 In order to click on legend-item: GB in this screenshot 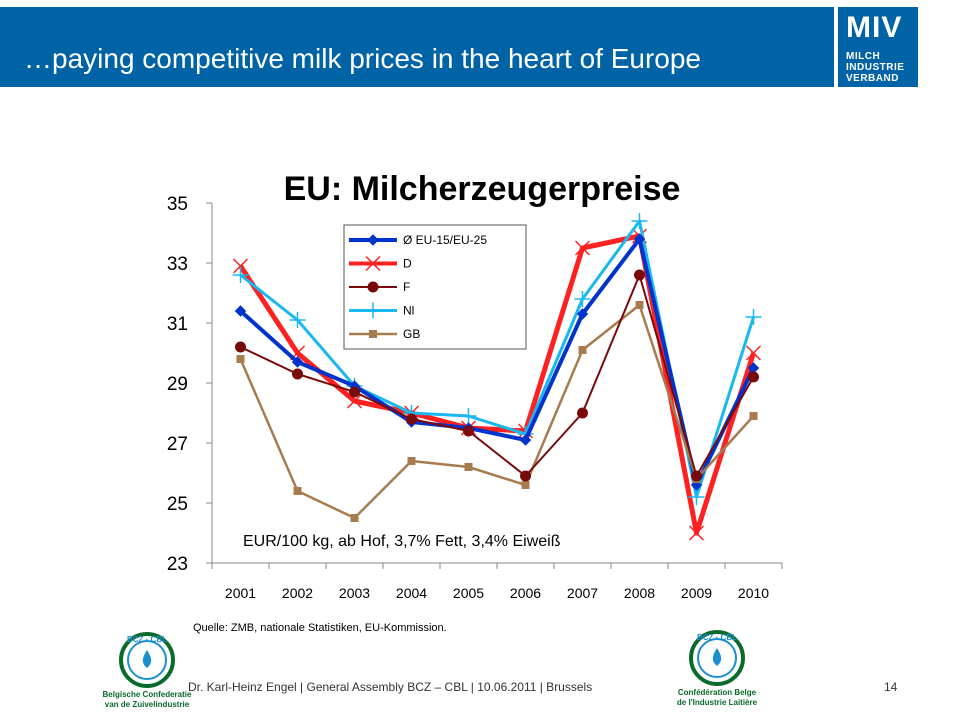, I will do `click(384, 334)`.